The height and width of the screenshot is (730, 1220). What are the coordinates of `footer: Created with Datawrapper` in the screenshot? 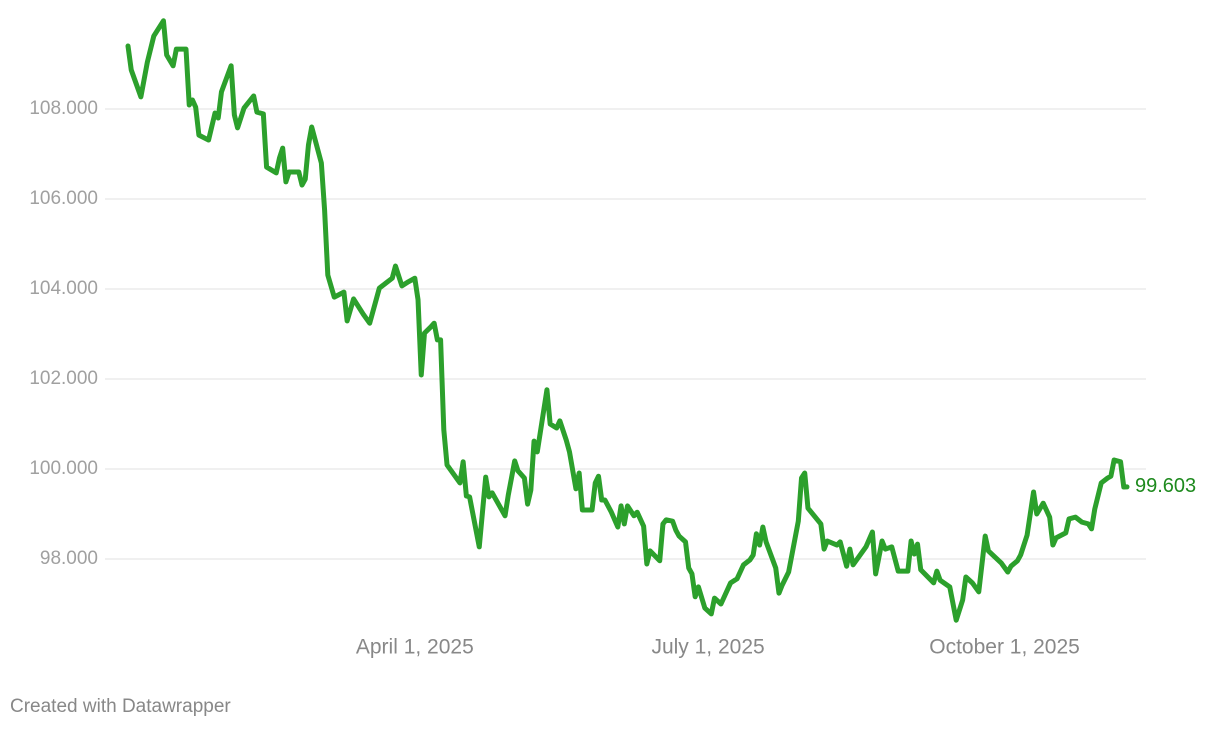 It's located at (120, 706).